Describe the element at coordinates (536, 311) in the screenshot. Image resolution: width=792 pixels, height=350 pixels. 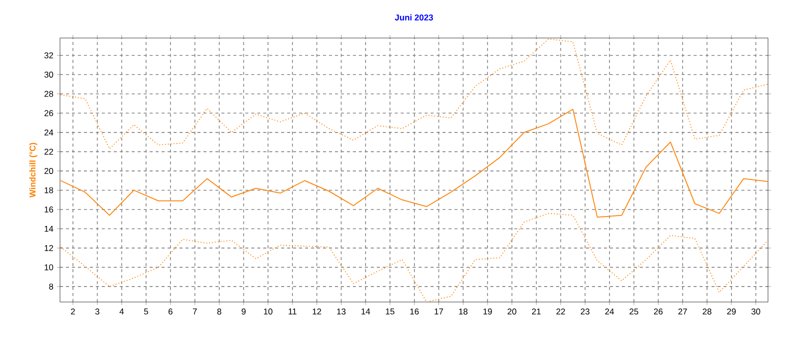
I see `x-tick-label: 21` at that location.